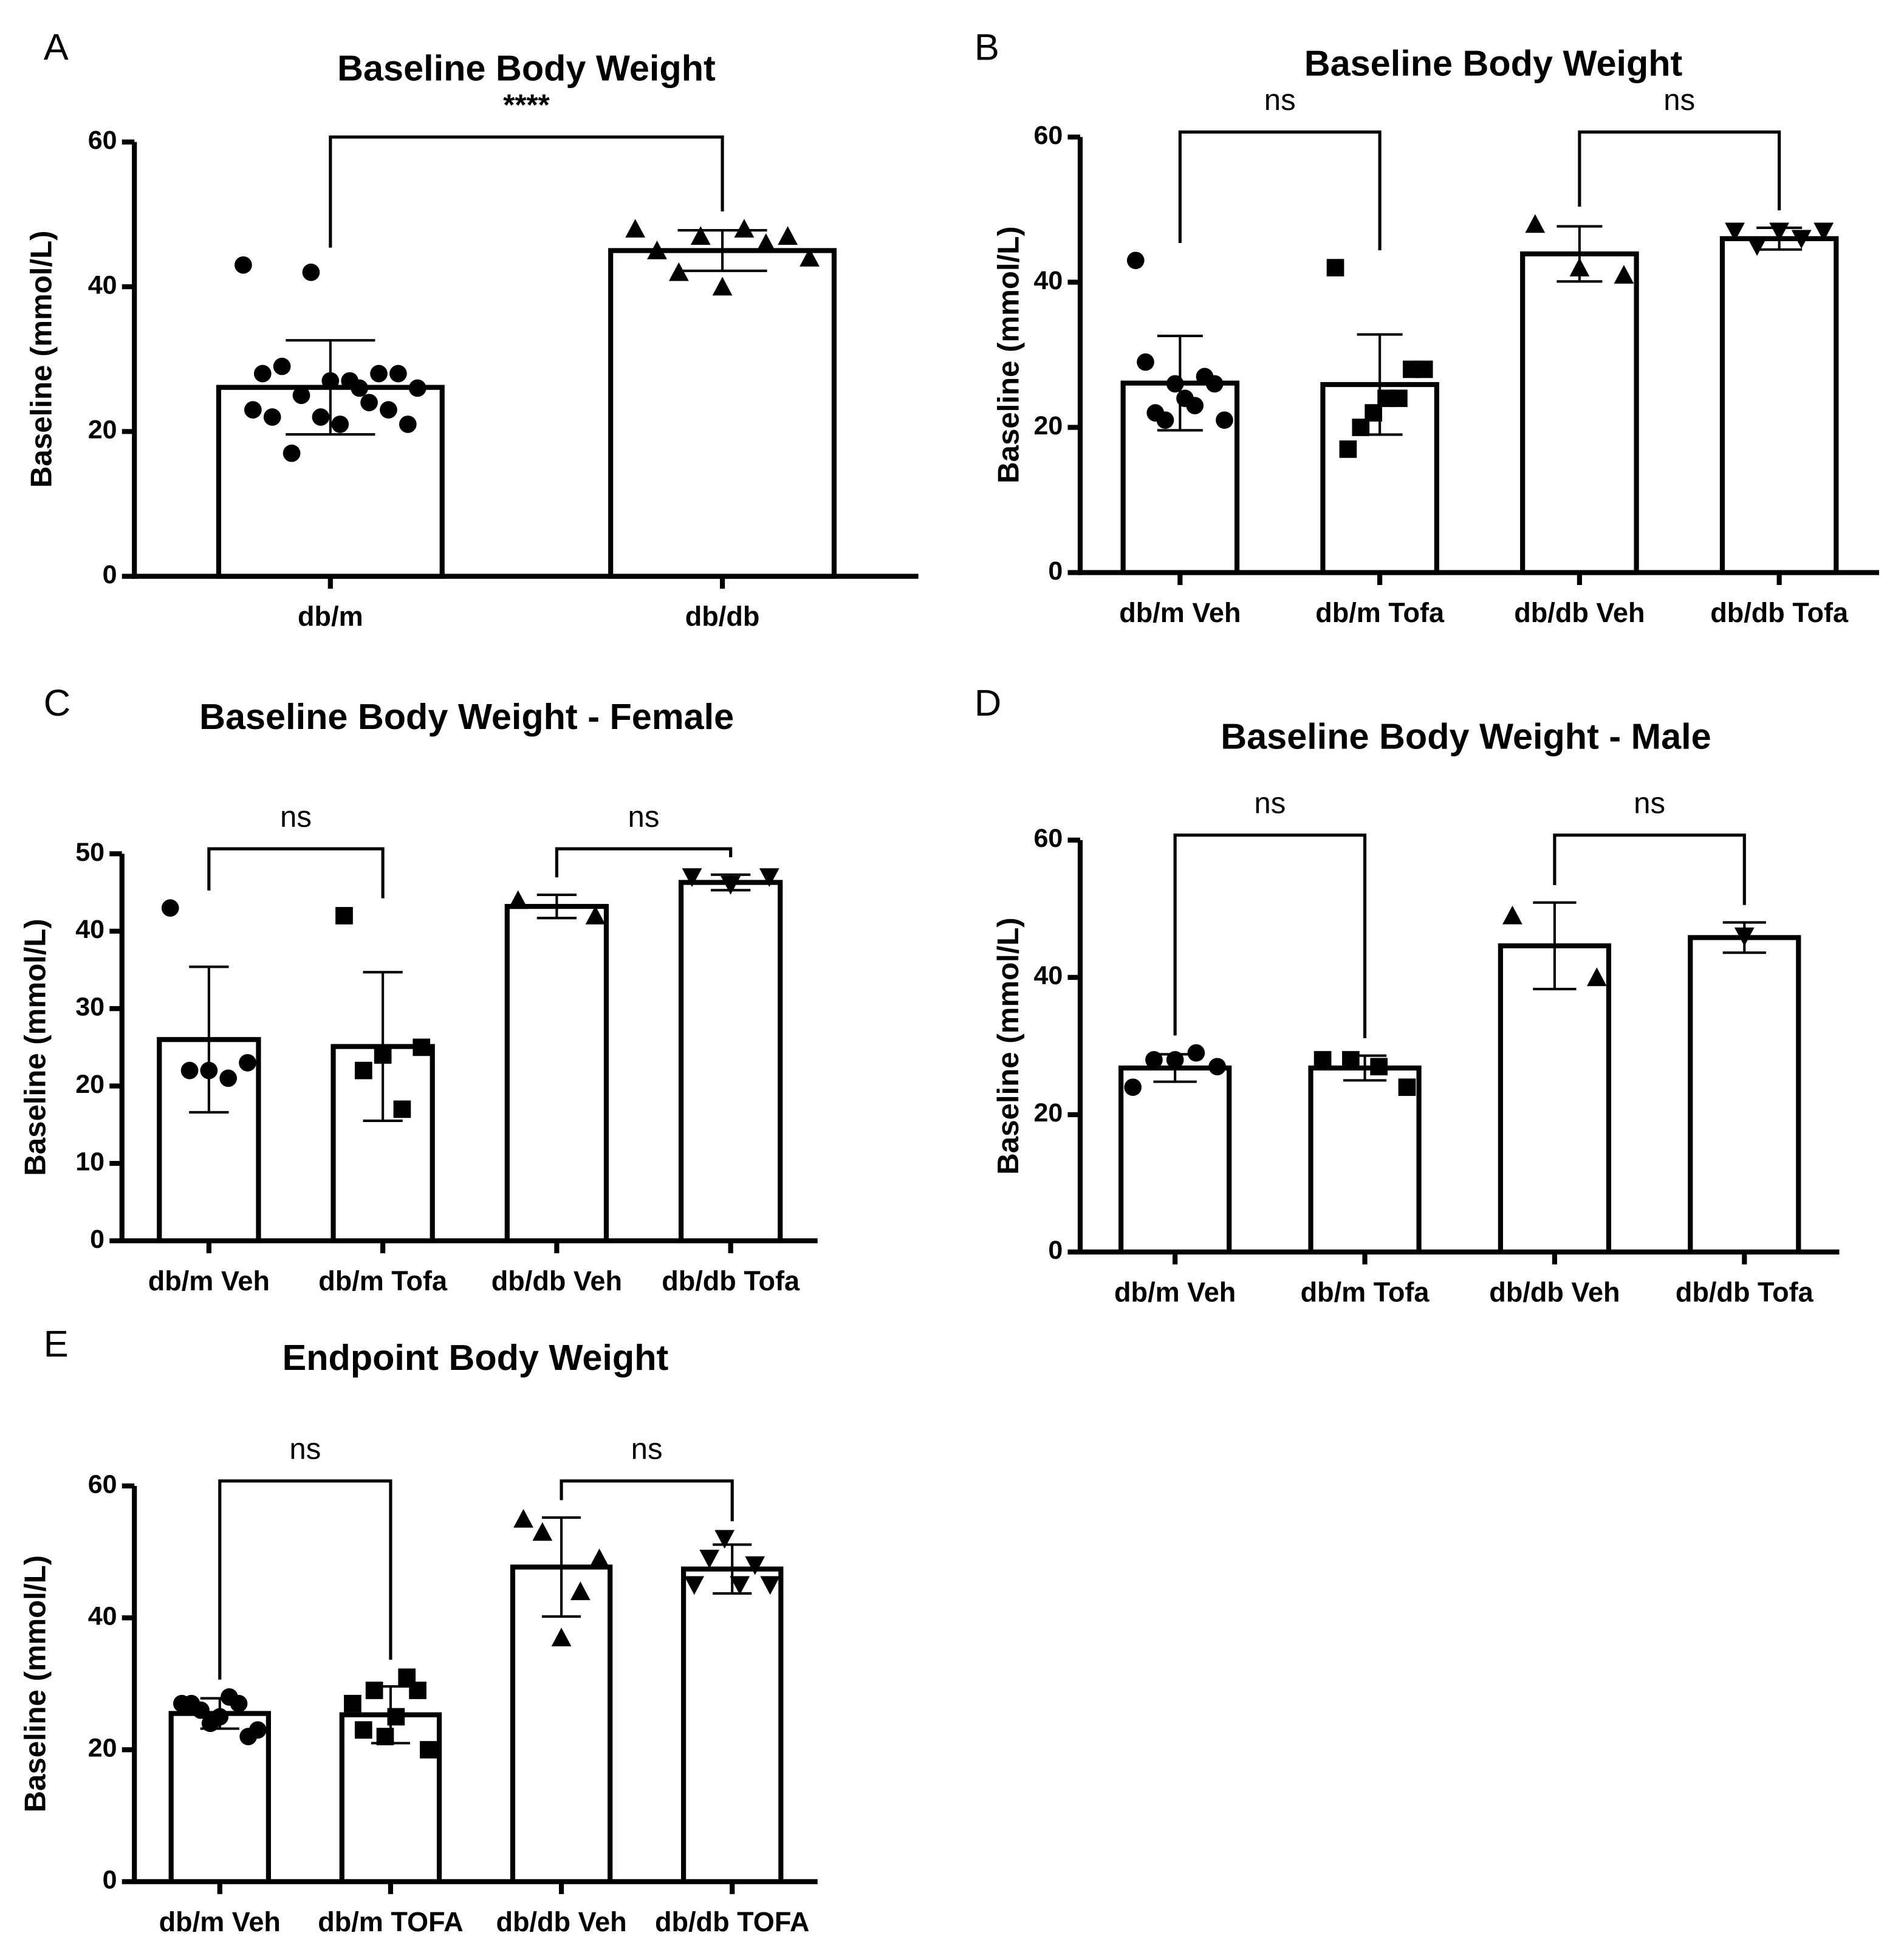  Describe the element at coordinates (330, 617) in the screenshot. I see `x-tick-label: db/m` at that location.